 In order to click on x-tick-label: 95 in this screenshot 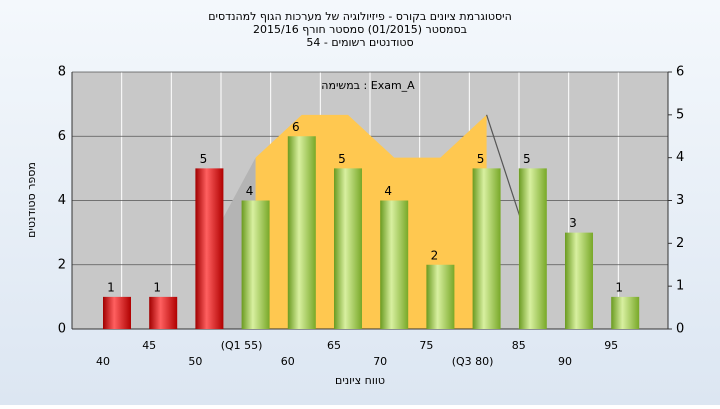, I will do `click(611, 345)`.